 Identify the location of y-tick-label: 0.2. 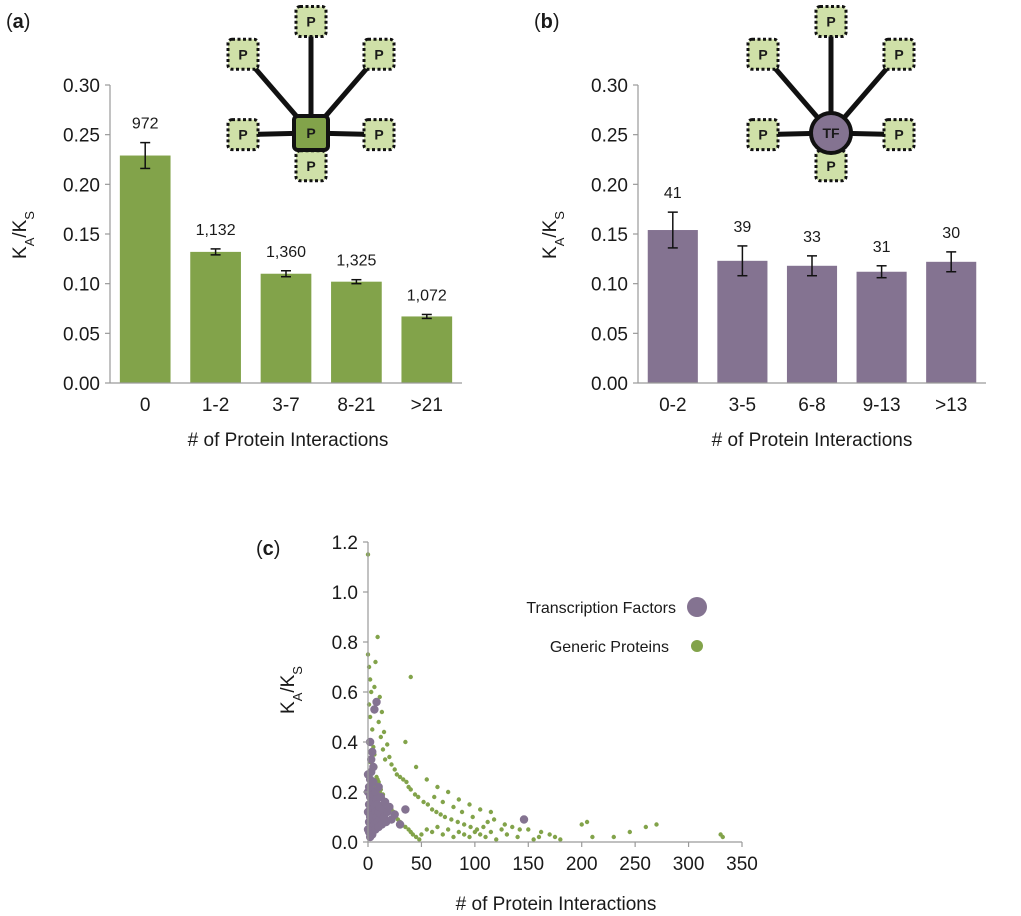
(345, 793).